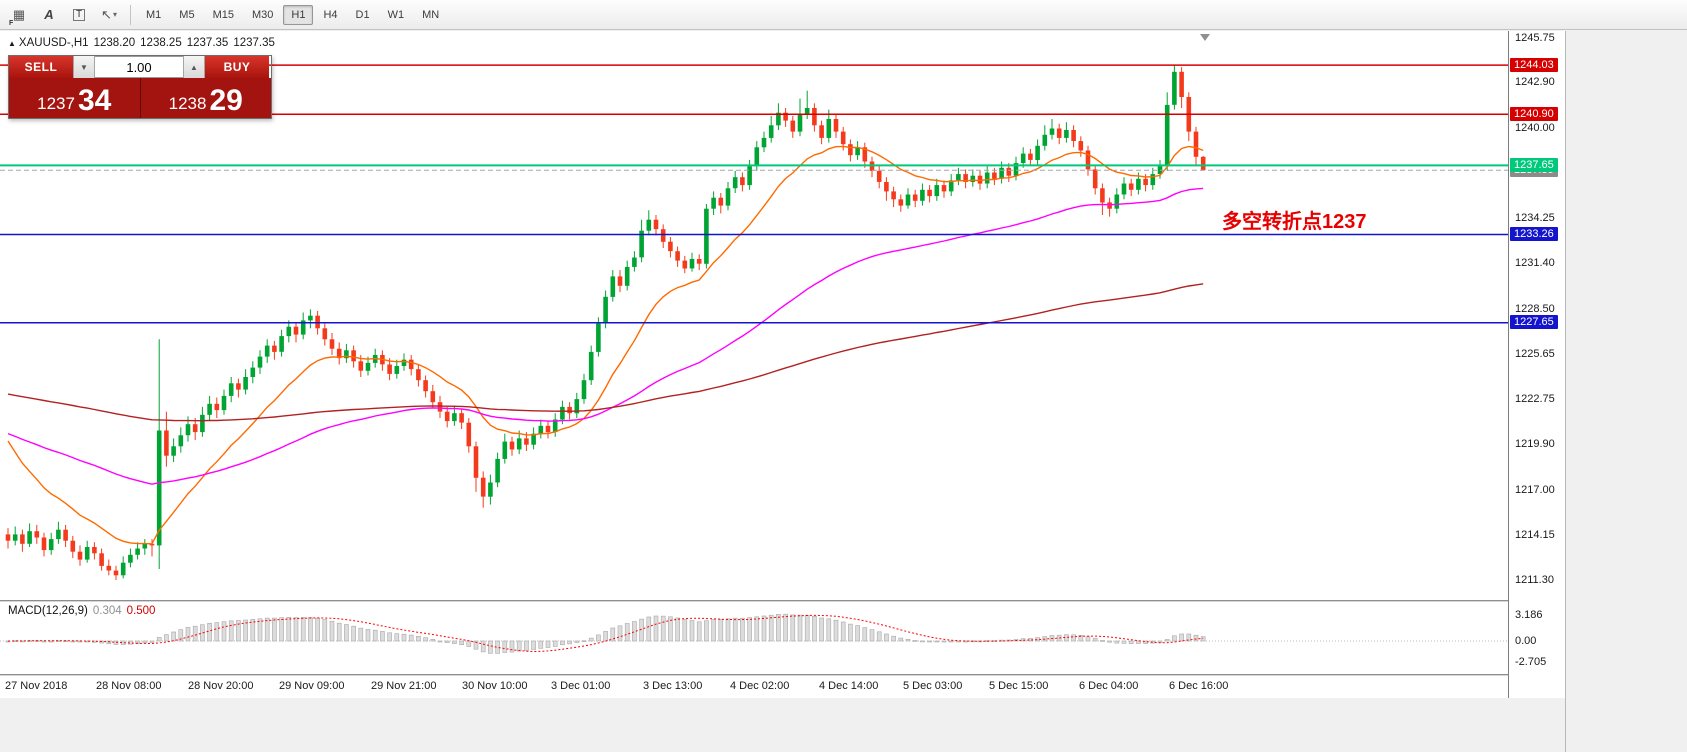  Describe the element at coordinates (139, 67) in the screenshot. I see `volume-input` at that location.